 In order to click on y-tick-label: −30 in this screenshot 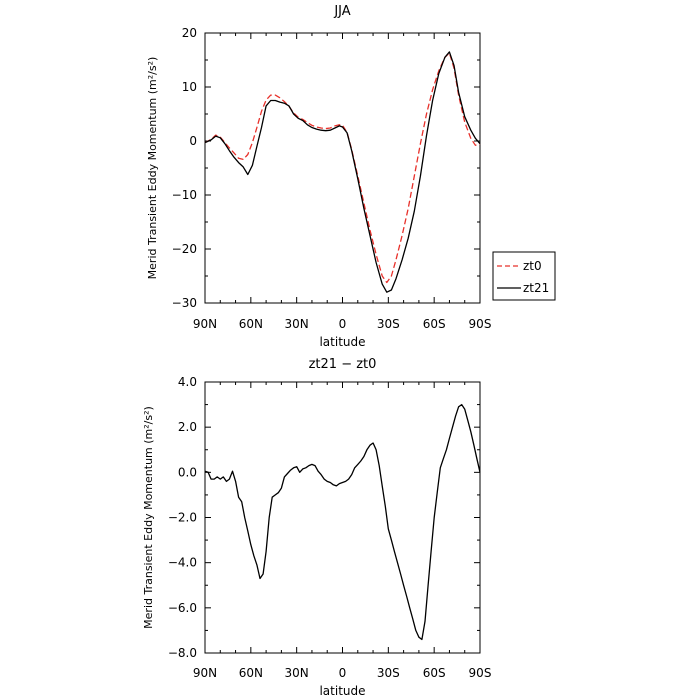, I will do `click(184, 303)`.